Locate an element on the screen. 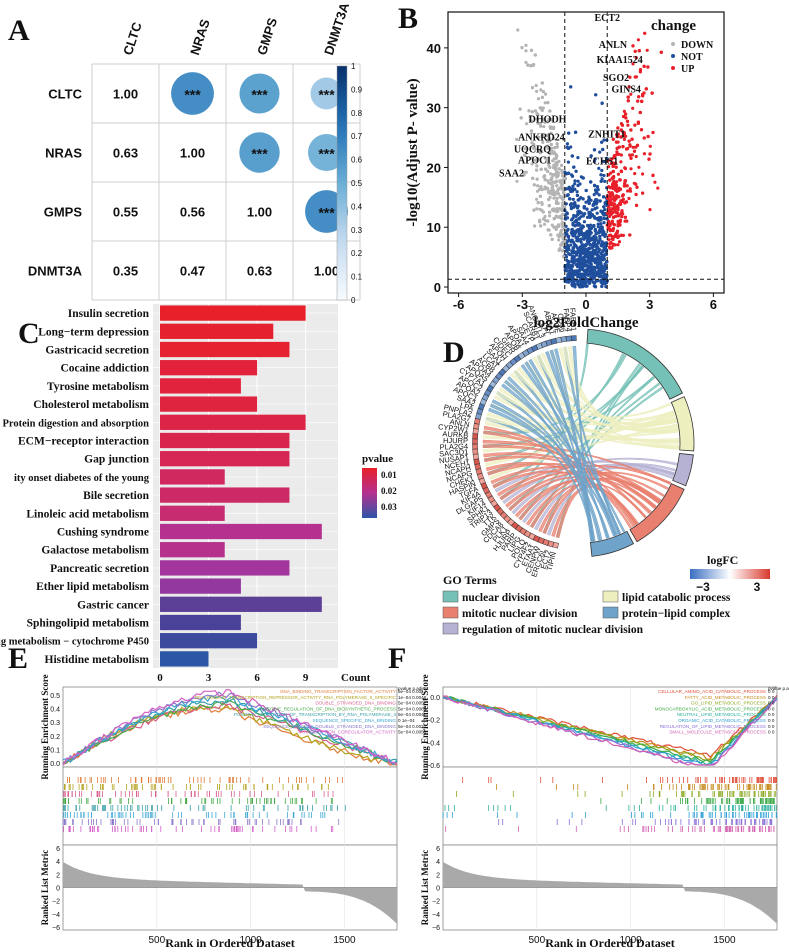  gene-label: AURKB is located at coordinates (455, 434).